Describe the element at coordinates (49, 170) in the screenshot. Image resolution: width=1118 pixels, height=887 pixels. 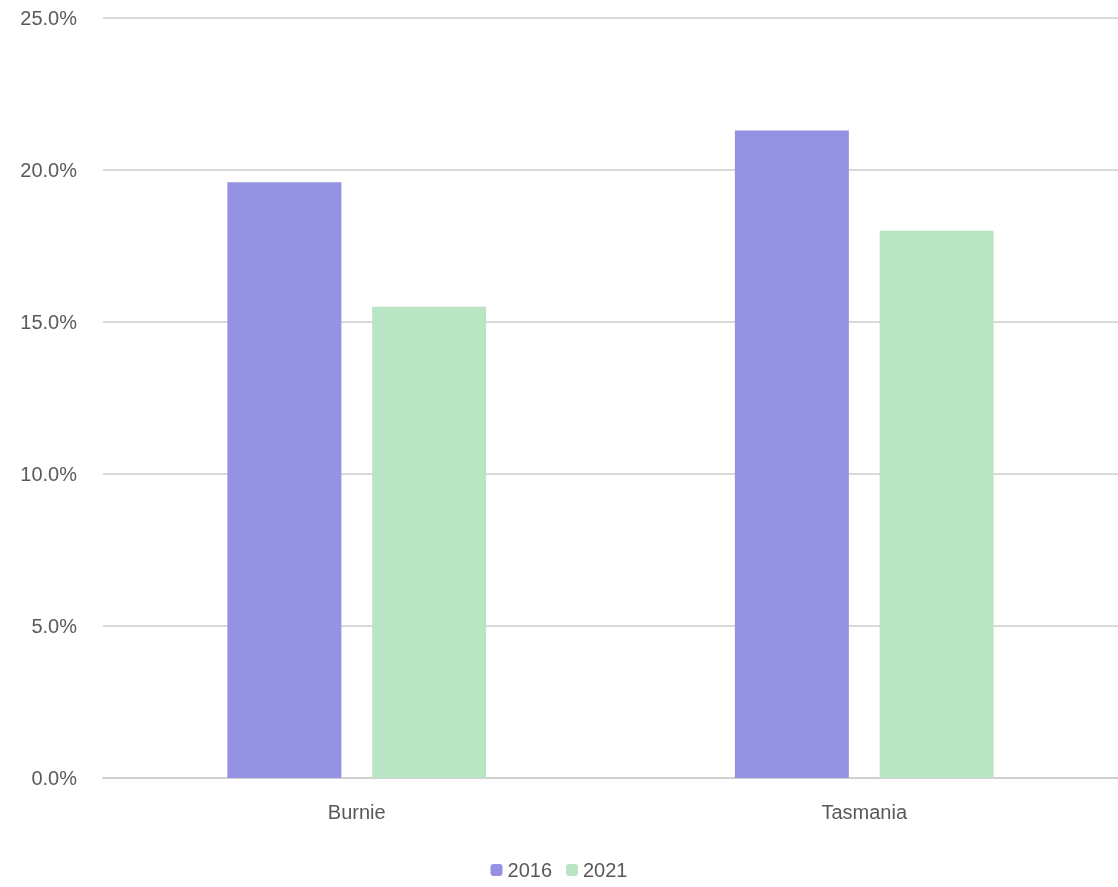
I see `y-tick-label: 20.0%` at that location.